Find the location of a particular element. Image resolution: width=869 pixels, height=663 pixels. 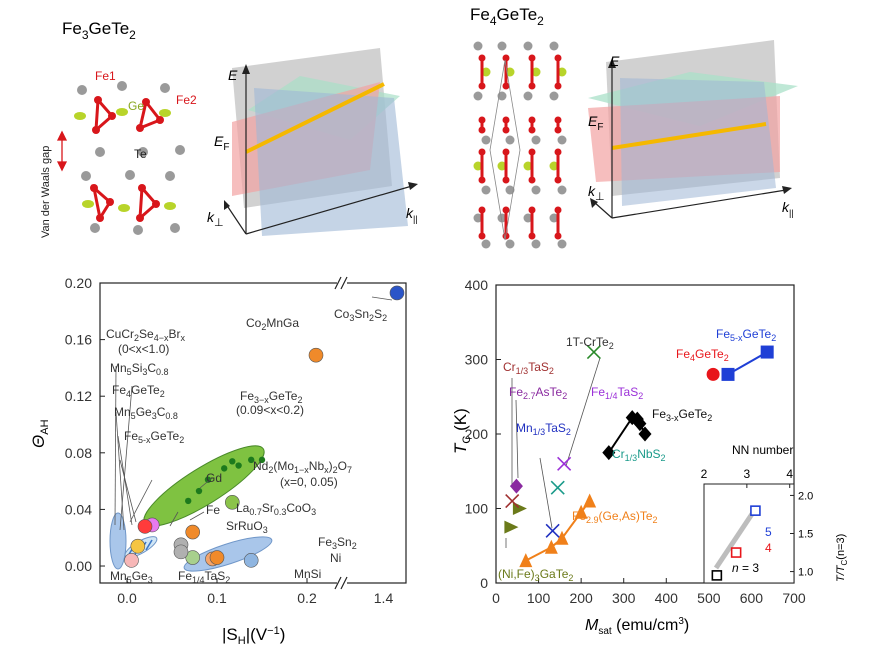

te-atoms is located at coordinates (131, 158).